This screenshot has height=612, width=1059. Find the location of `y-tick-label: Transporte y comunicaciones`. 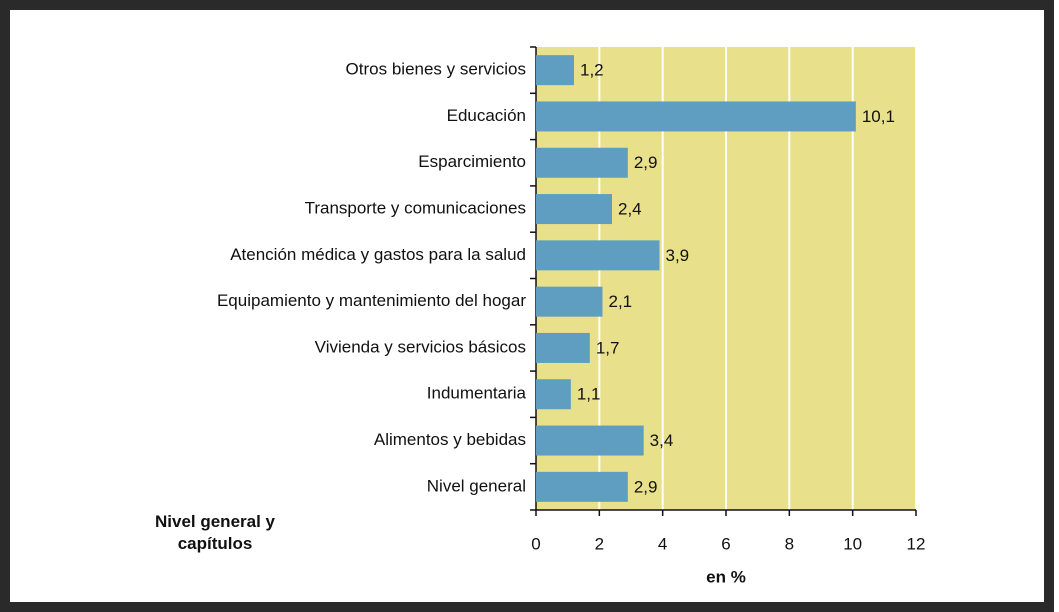

y-tick-label: Transporte y comunicaciones is located at coordinates (415, 208).